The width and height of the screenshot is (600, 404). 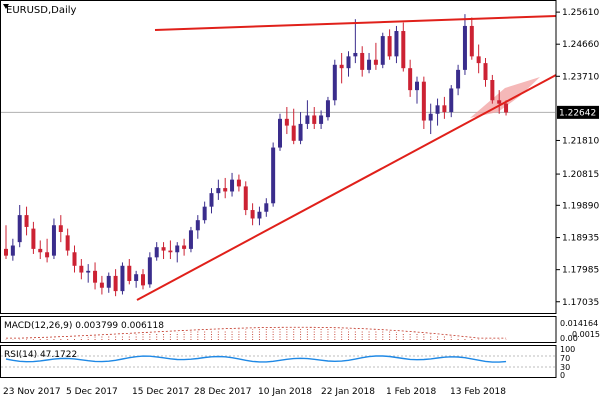 What do you see at coordinates (580, 77) in the screenshot?
I see `price-tick-label: 1.23710` at bounding box center [580, 77].